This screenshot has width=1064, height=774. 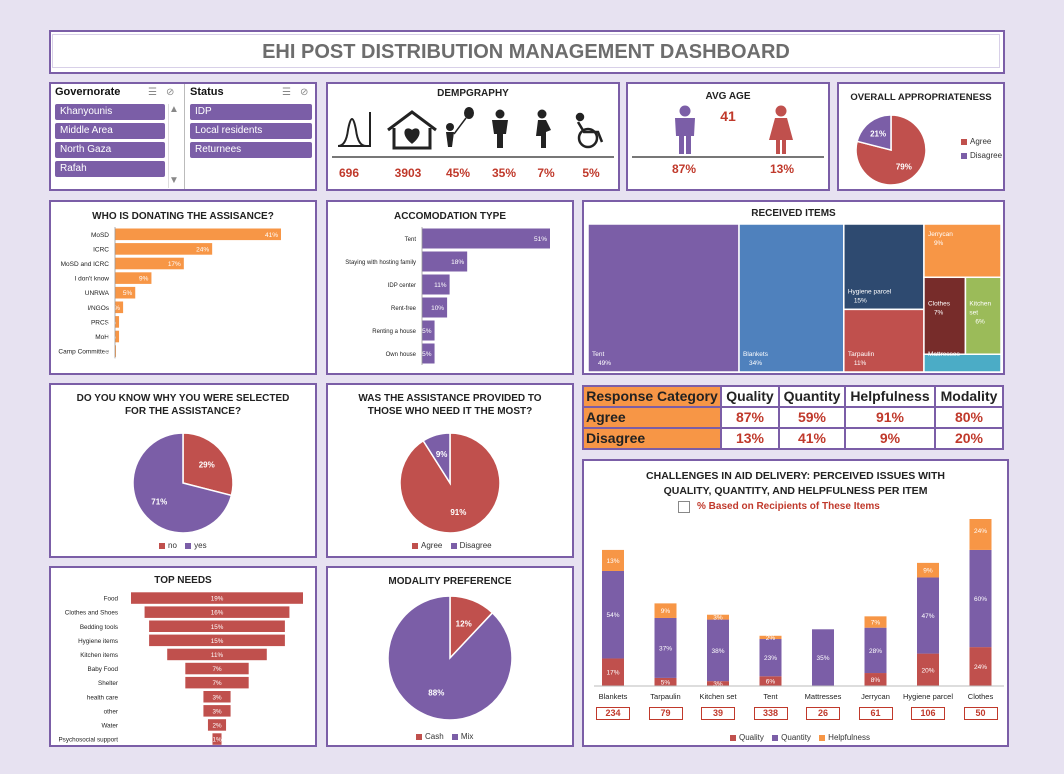 I want to click on table-header: Response Category, so click(x=653, y=397).